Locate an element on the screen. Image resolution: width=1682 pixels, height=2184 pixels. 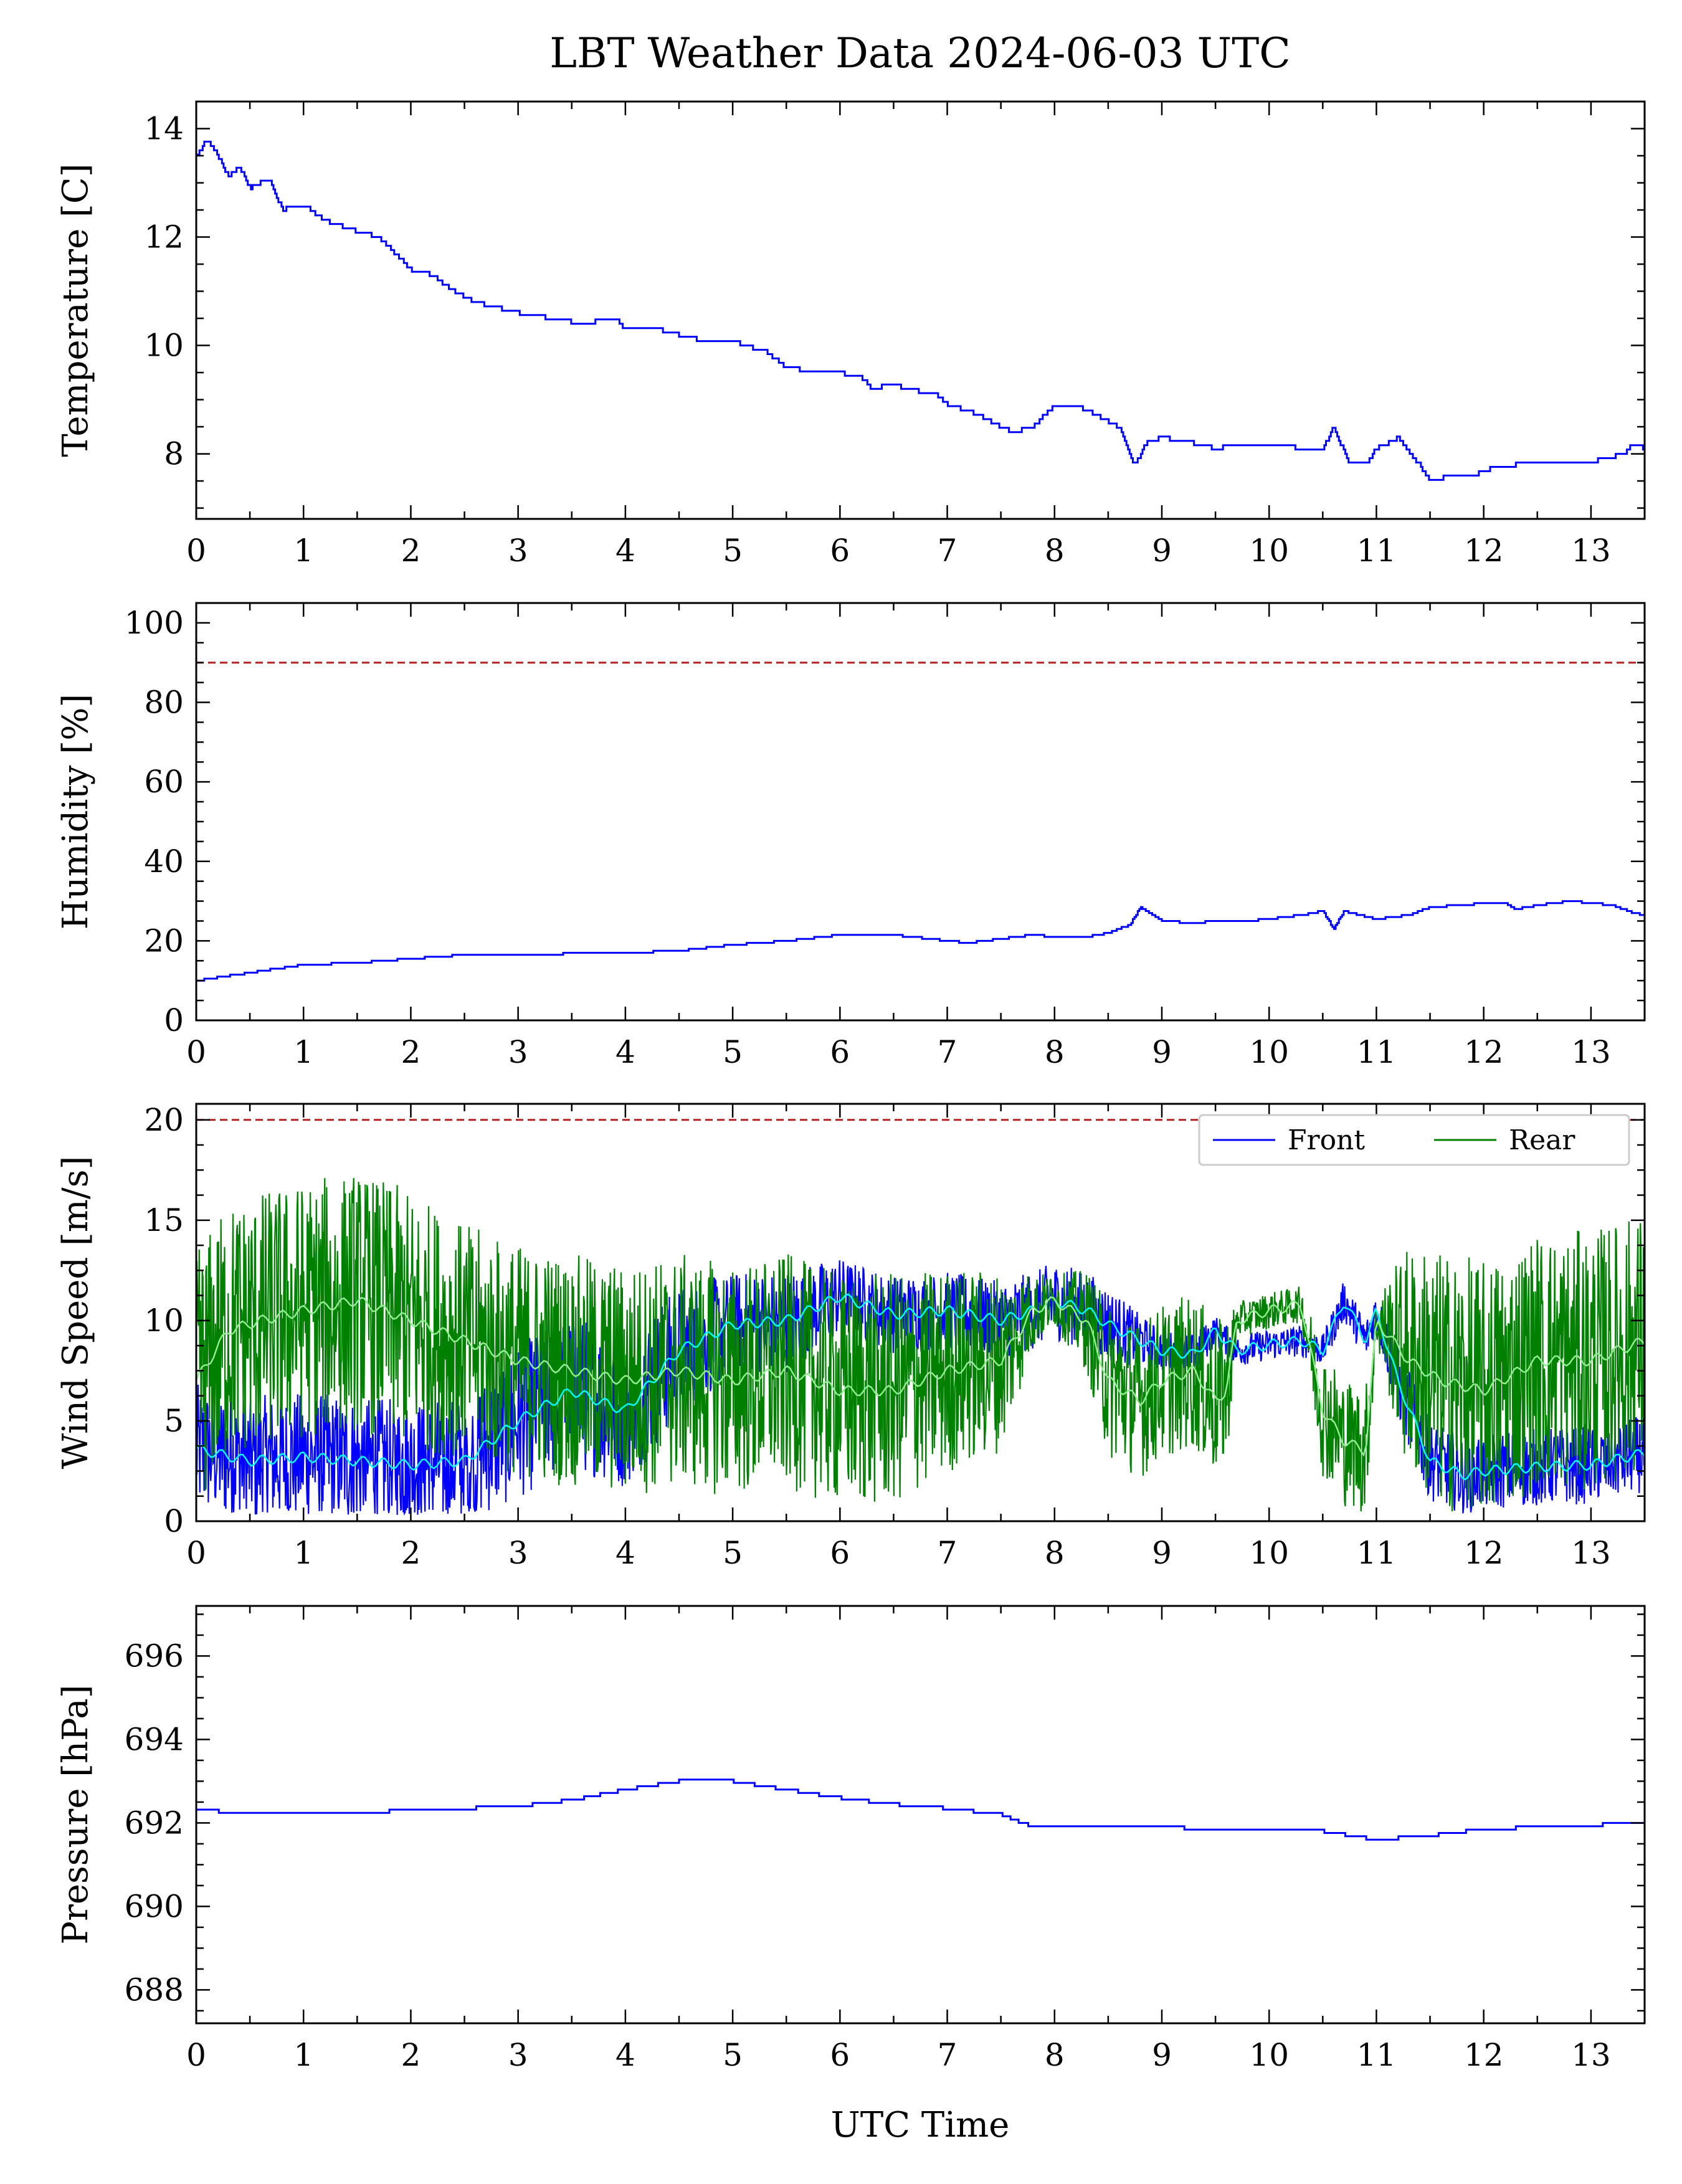
series-line-front-smoothed is located at coordinates (920, 1387).